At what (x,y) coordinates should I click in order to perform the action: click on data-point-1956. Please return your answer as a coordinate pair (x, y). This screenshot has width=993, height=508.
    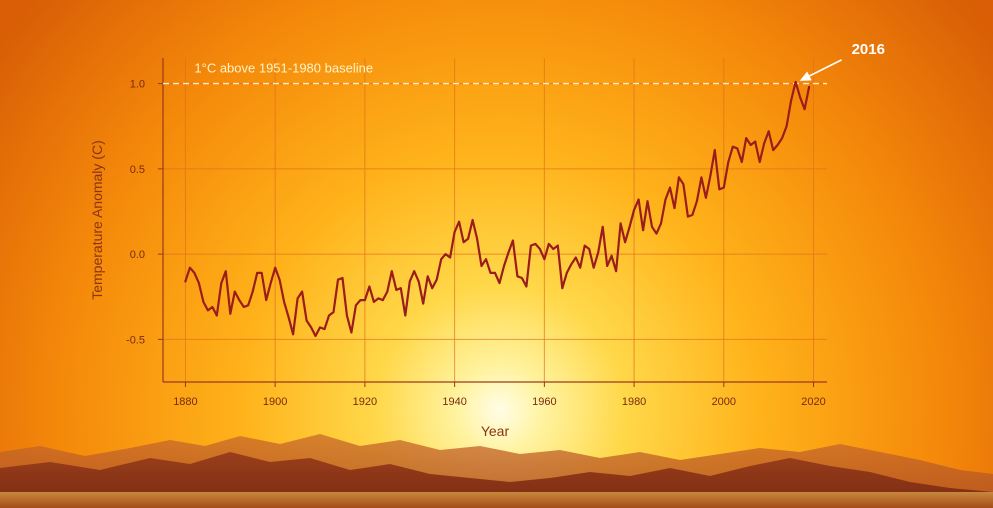
    Looking at the image, I should click on (526, 286).